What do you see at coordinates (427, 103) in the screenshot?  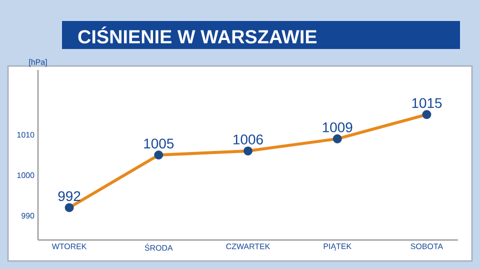 I see `data-label: 1015` at bounding box center [427, 103].